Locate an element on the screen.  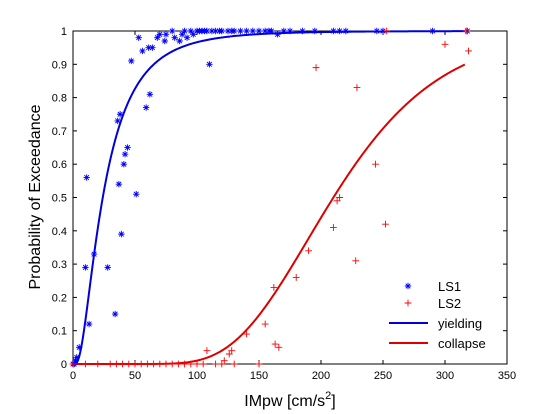
legend-ls1-marker is located at coordinates (408, 286).